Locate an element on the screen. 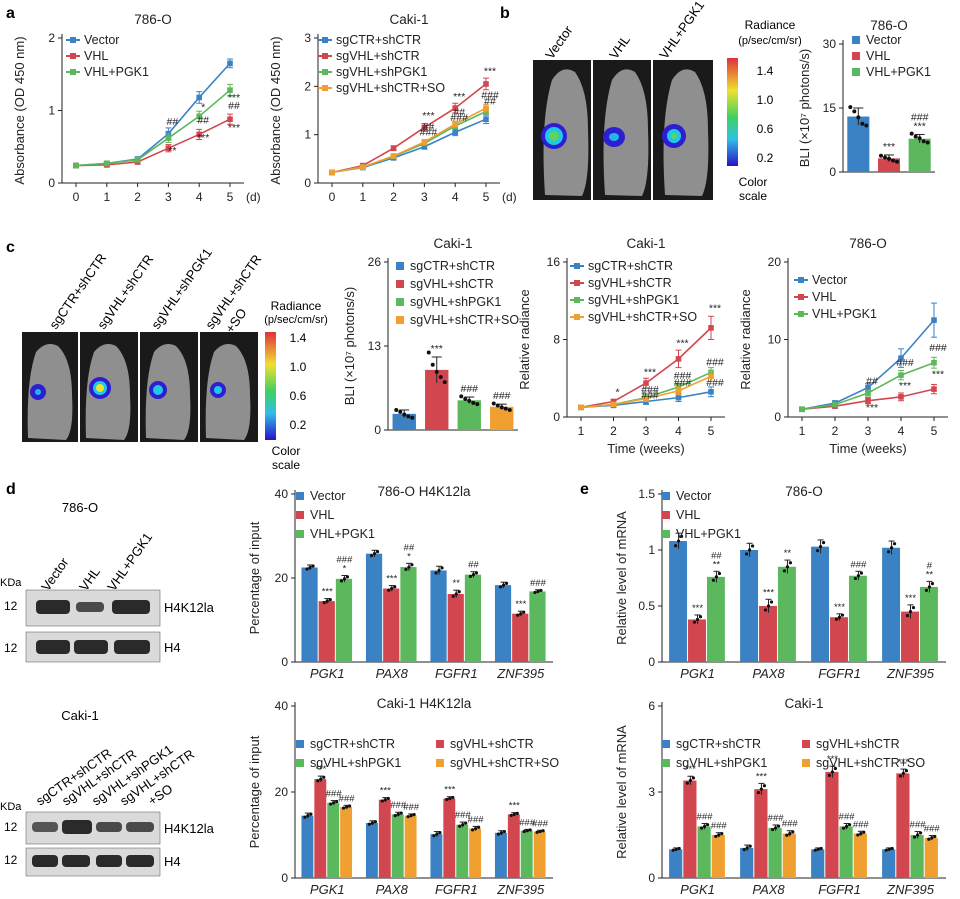 The height and width of the screenshot is (899, 960). blot-marker: 12 is located at coordinates (11, 827).